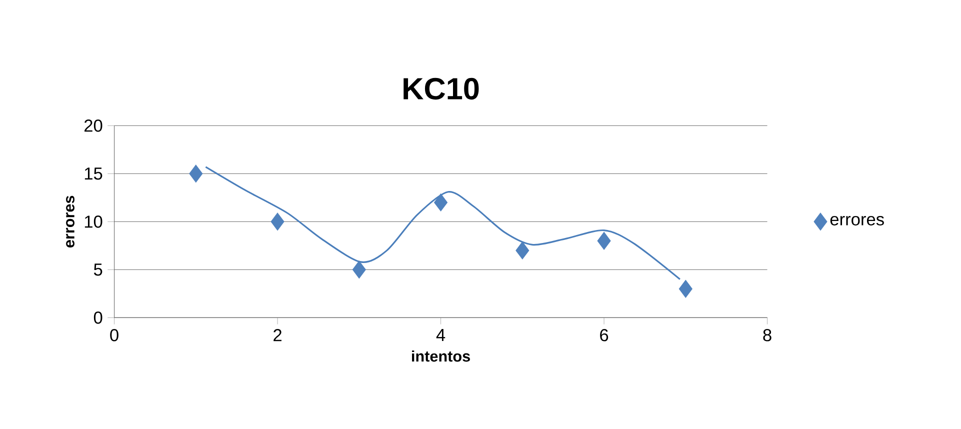 The image size is (961, 429). What do you see at coordinates (767, 335) in the screenshot?
I see `x-tick-label: 8` at bounding box center [767, 335].